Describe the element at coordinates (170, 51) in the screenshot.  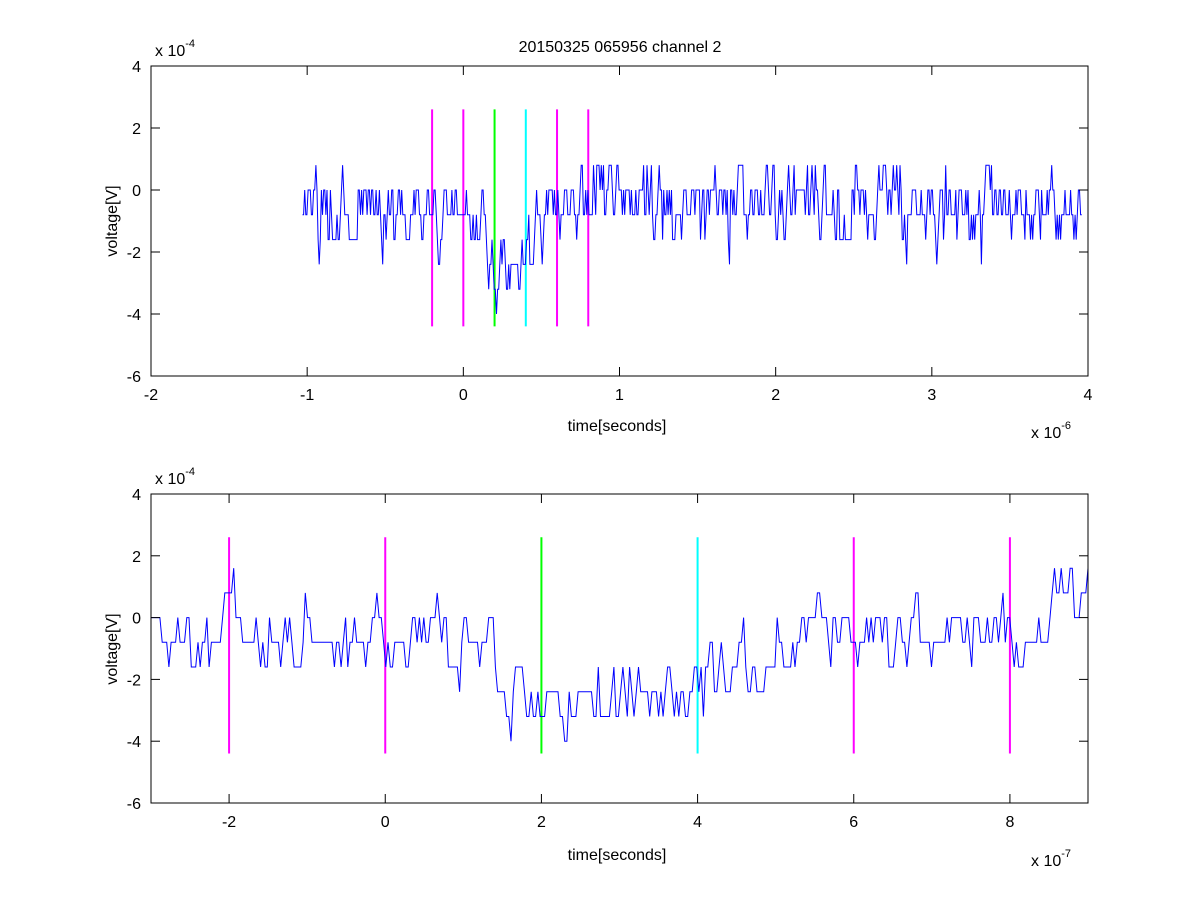
I see `top-y-multiplier-base: x 10` at that location.